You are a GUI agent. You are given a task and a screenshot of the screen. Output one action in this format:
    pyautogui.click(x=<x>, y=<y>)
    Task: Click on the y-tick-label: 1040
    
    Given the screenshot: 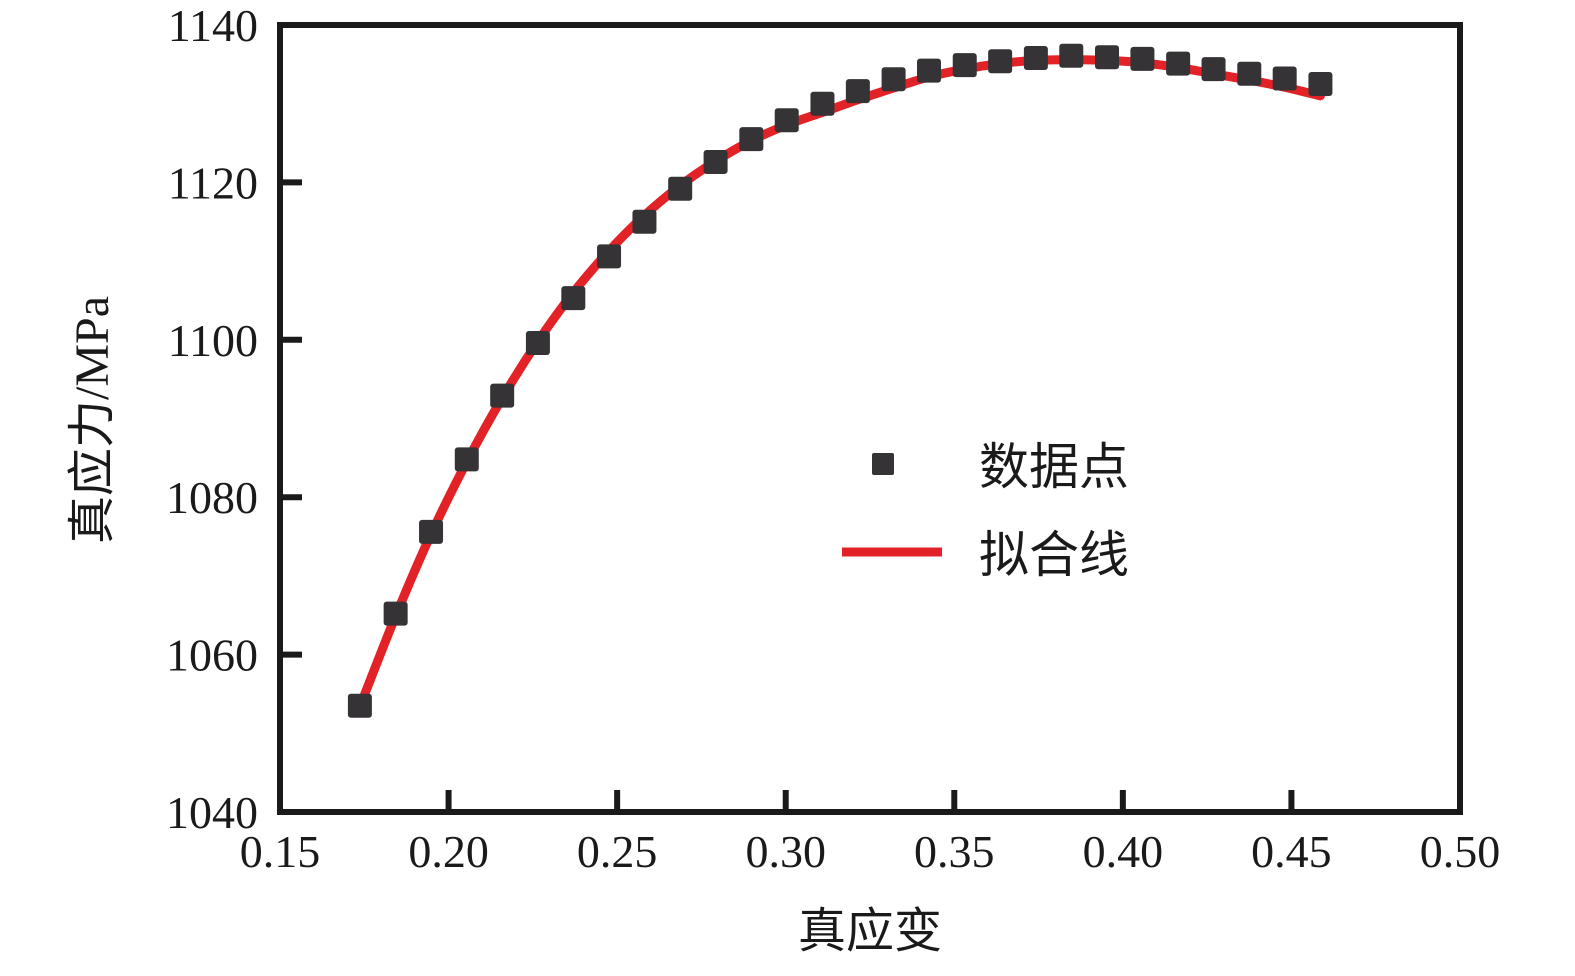 What is the action you would take?
    pyautogui.click(x=212, y=812)
    